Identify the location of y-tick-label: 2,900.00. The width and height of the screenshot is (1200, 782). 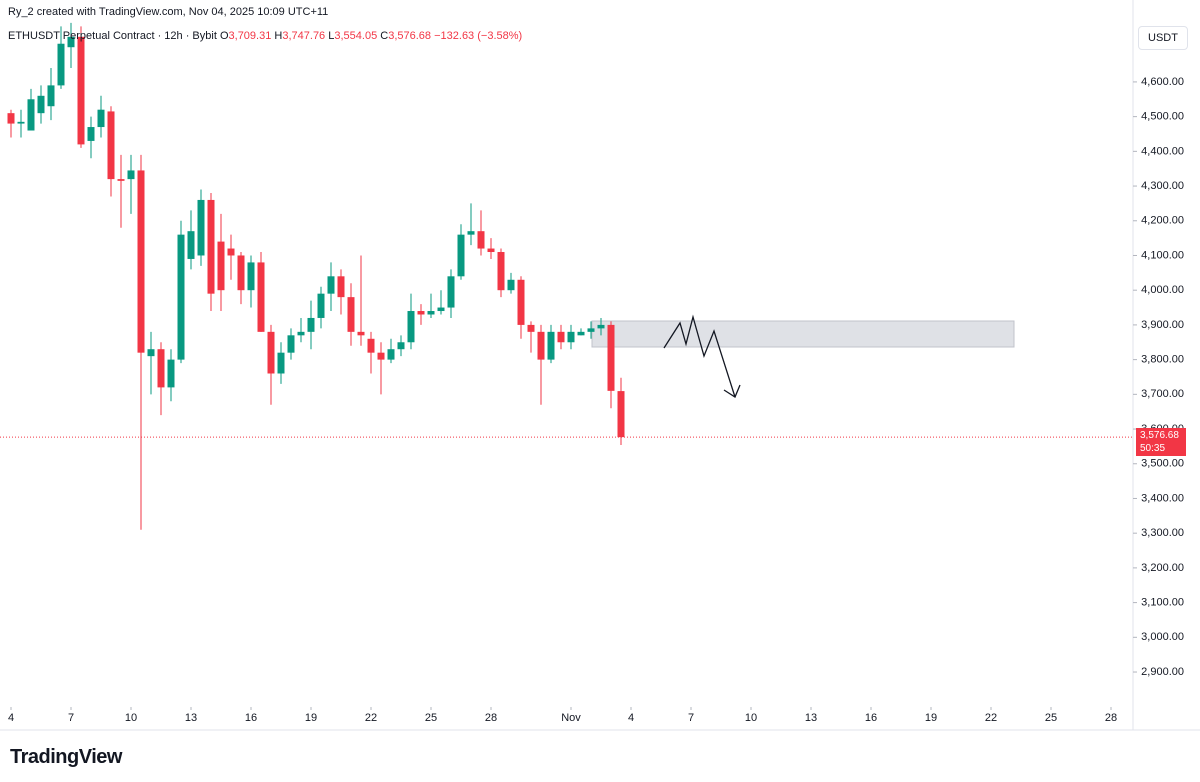
(1162, 672).